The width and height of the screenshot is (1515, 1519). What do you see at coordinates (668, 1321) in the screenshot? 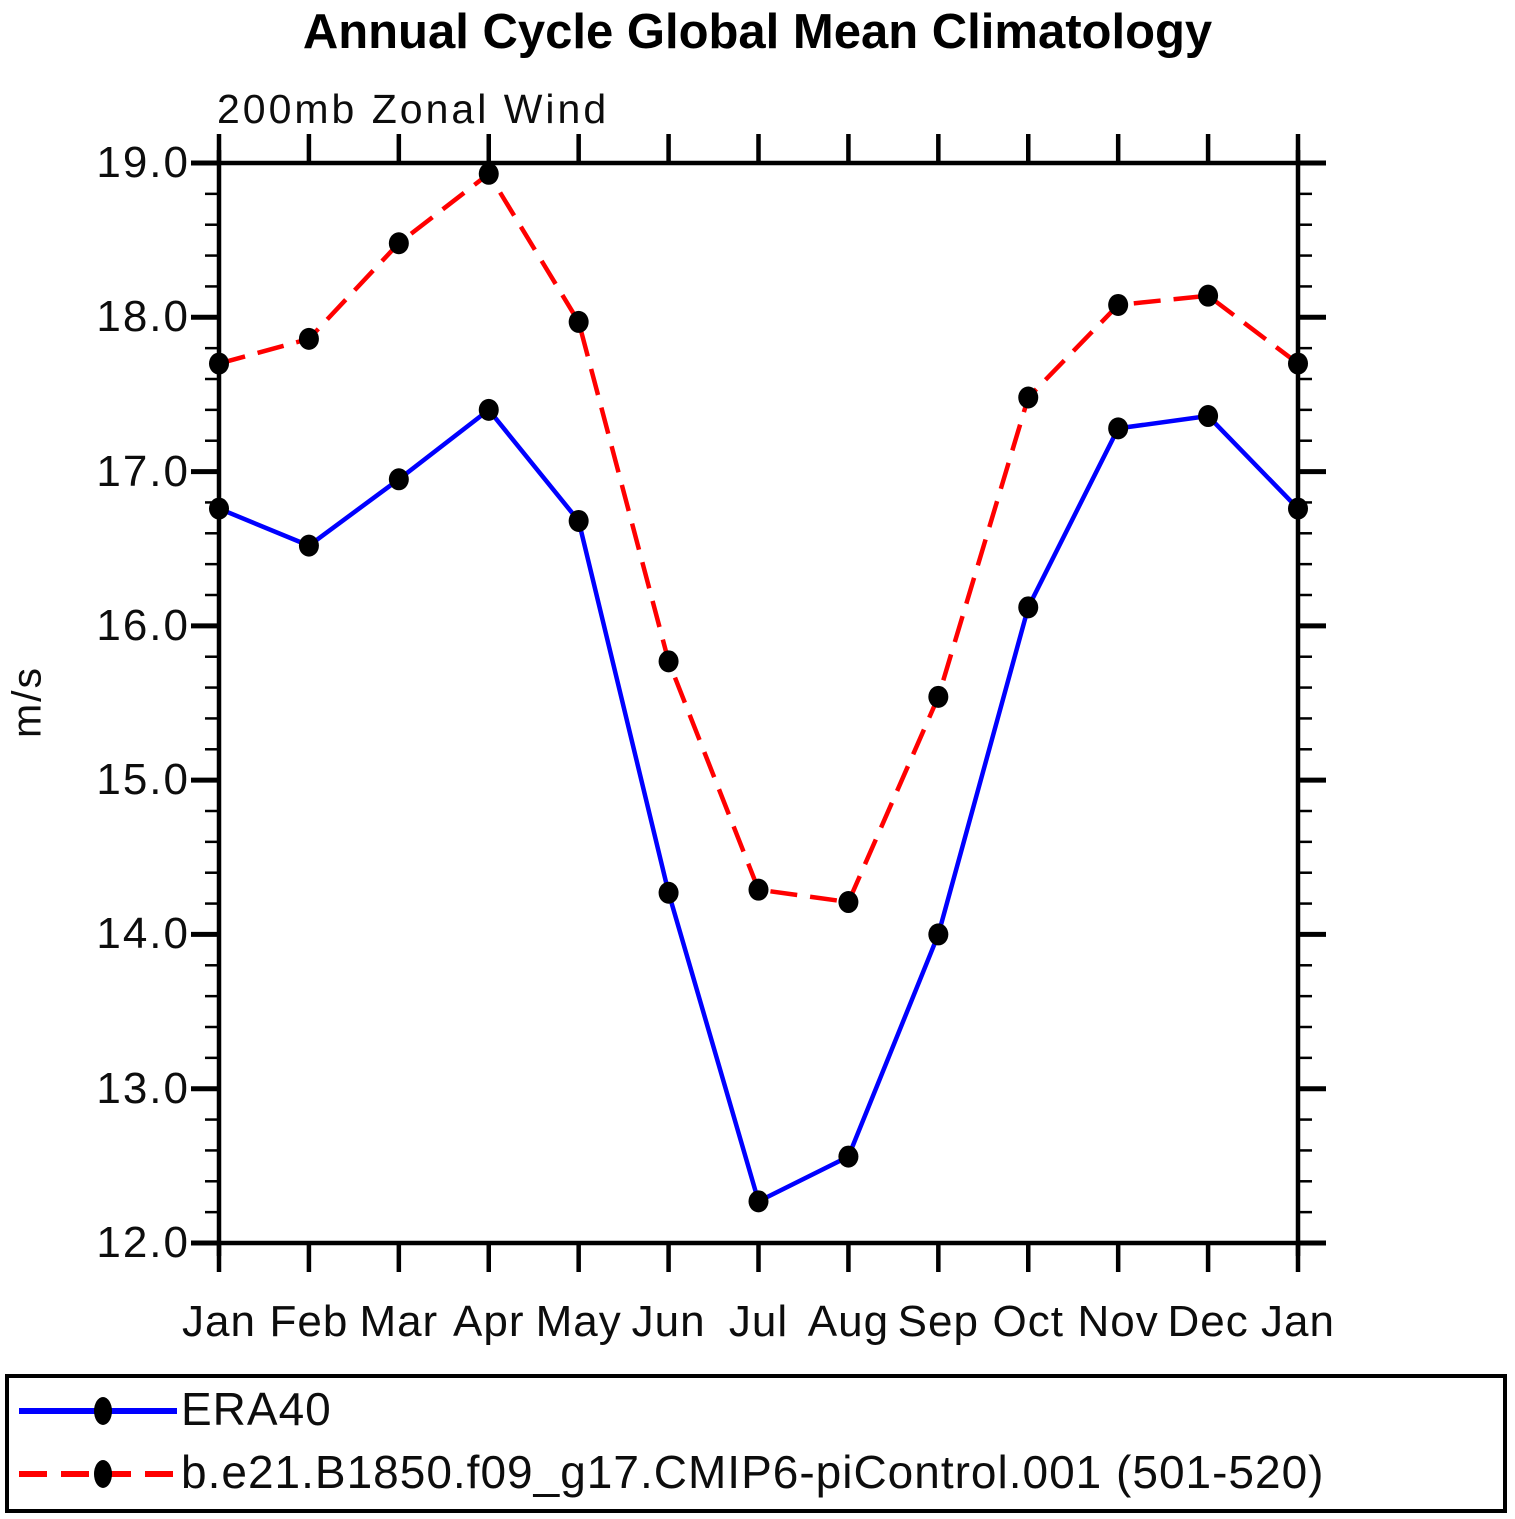
I see `x-tick-label: Jun` at bounding box center [668, 1321].